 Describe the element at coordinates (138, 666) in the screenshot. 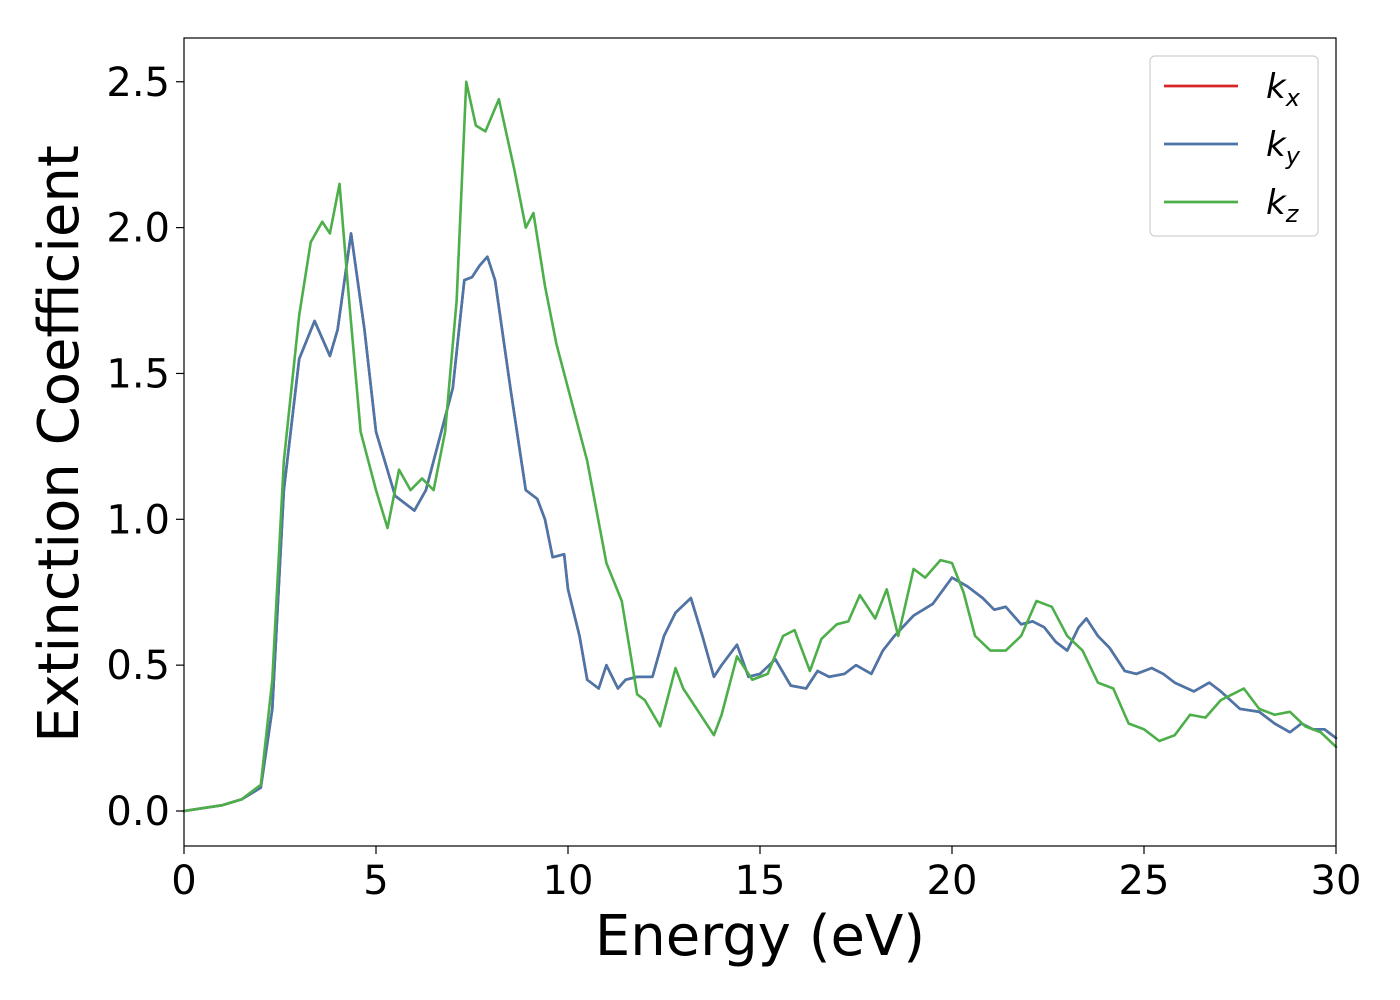

I see `y-tick-label: 0.5` at that location.